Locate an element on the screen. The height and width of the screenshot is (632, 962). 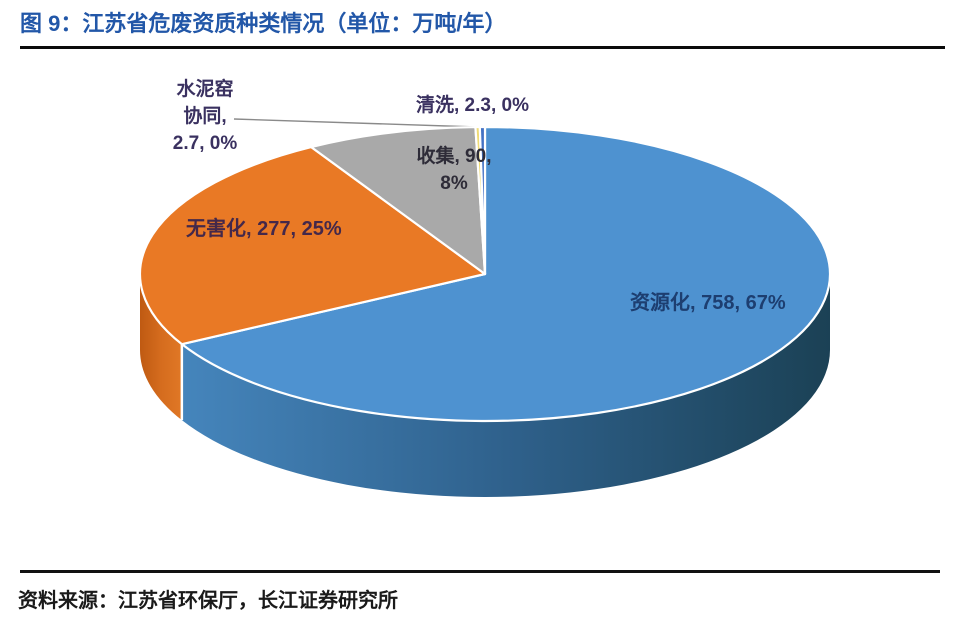
label-collection: 收集, 90, 8% is located at coordinates (454, 170).